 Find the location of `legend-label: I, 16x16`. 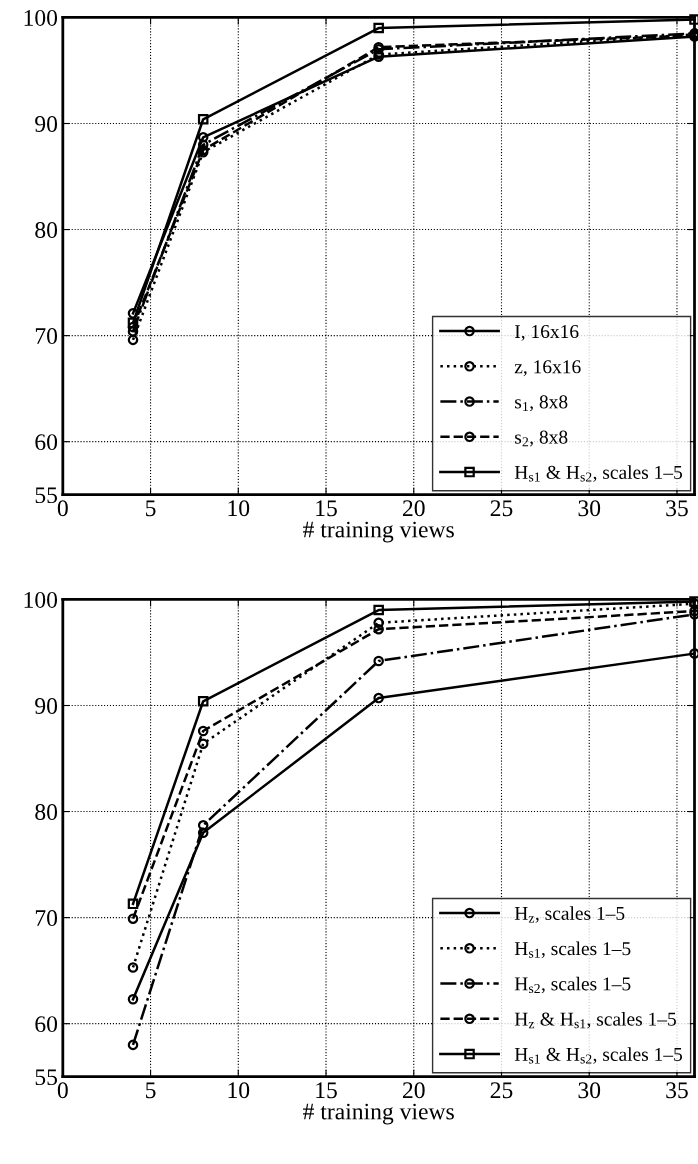

legend-label: I, 16x16 is located at coordinates (546, 333).